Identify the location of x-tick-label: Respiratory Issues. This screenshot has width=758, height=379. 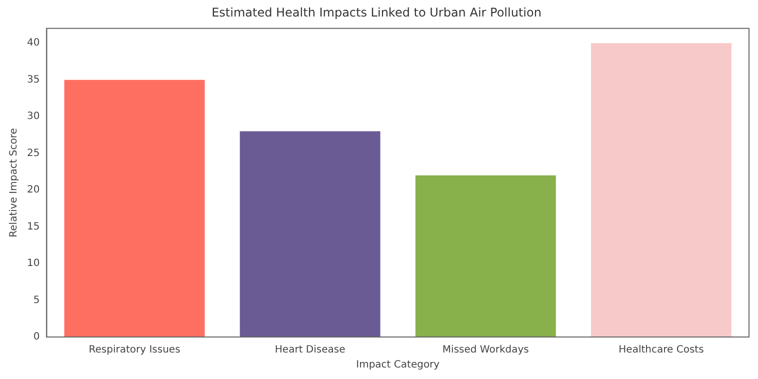
(134, 350).